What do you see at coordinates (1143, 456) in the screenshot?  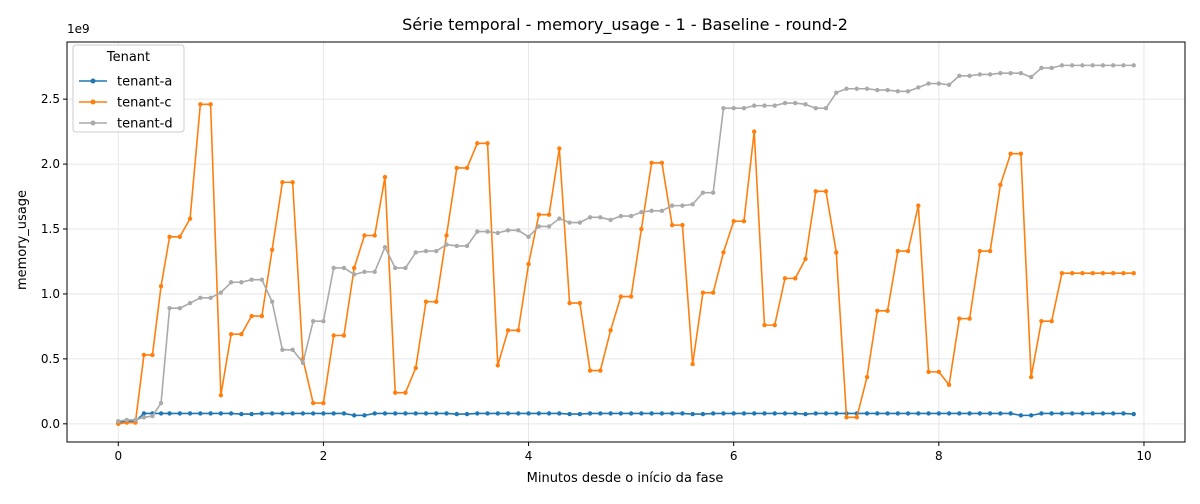 I see `x-tick-label: 10` at bounding box center [1143, 456].